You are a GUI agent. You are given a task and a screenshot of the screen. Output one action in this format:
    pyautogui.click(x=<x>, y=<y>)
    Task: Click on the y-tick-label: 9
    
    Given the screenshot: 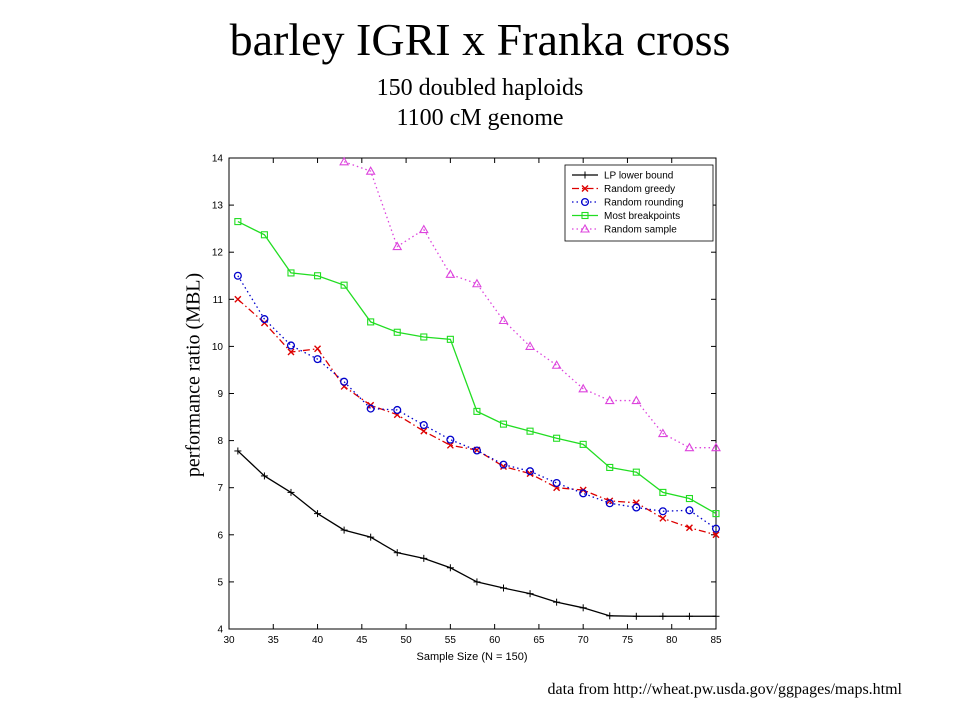 What is the action you would take?
    pyautogui.click(x=220, y=394)
    